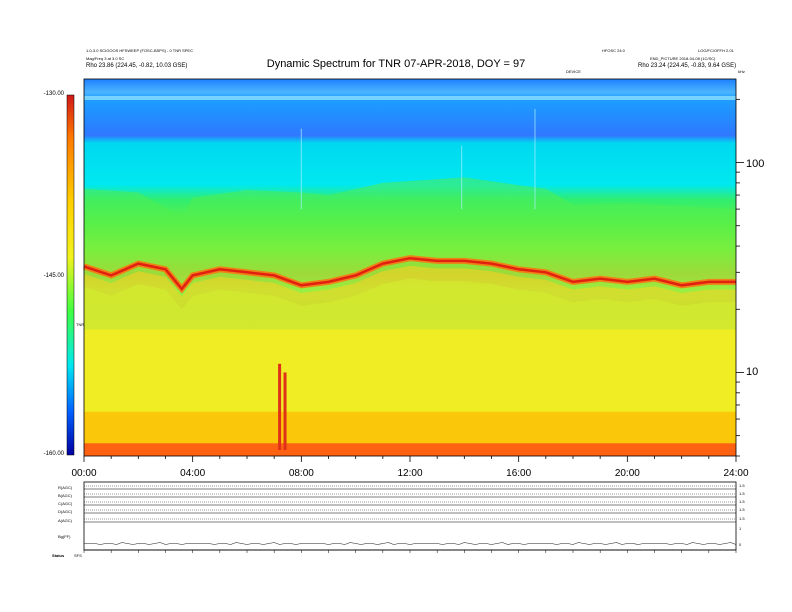 Image resolution: width=792 pixels, height=612 pixels. I want to click on header-info-center: DEVICE, so click(573, 71).